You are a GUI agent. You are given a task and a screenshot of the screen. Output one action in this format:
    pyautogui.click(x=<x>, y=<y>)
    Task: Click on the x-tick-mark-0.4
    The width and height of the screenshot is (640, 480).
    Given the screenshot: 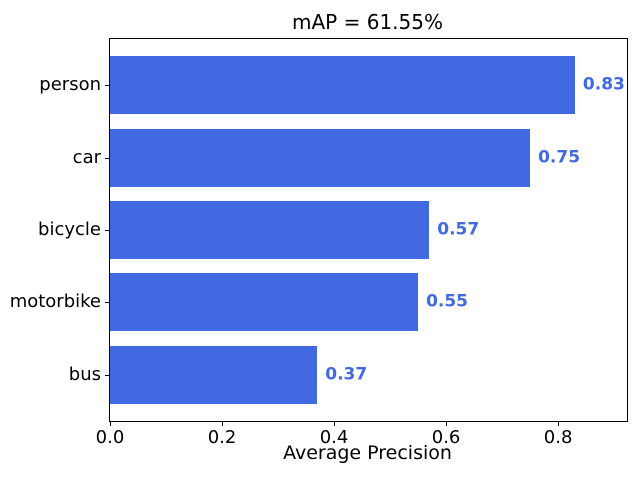 What is the action you would take?
    pyautogui.click(x=335, y=424)
    